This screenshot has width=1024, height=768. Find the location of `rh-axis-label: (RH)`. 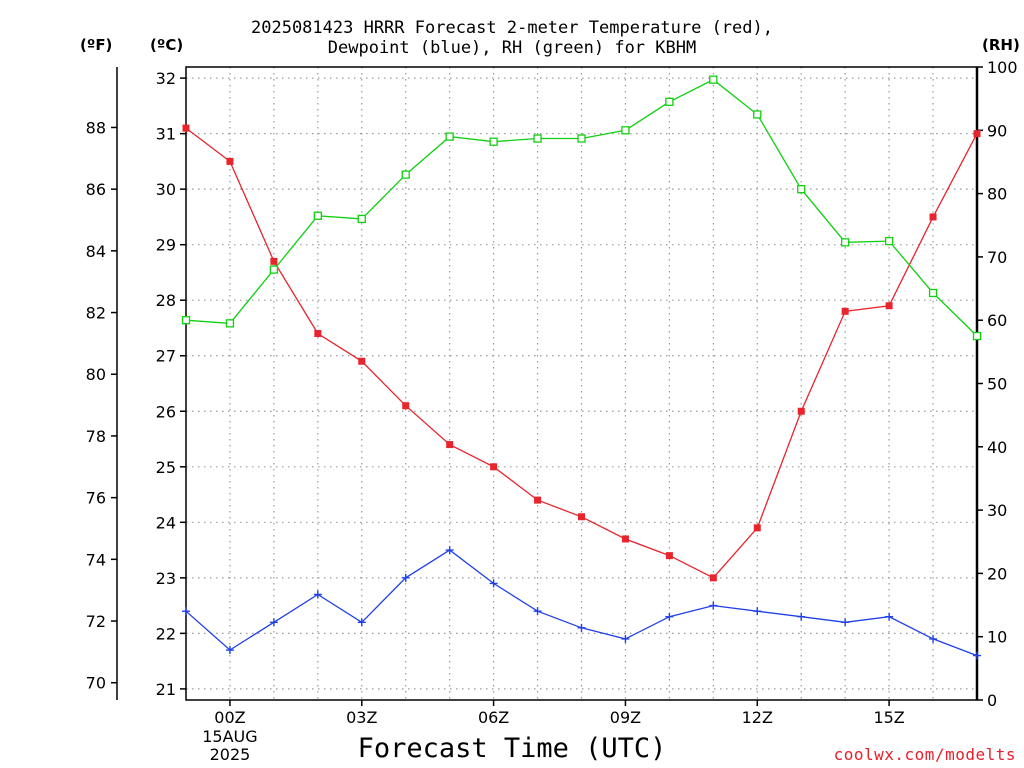

rh-axis-label: (RH) is located at coordinates (1001, 45).